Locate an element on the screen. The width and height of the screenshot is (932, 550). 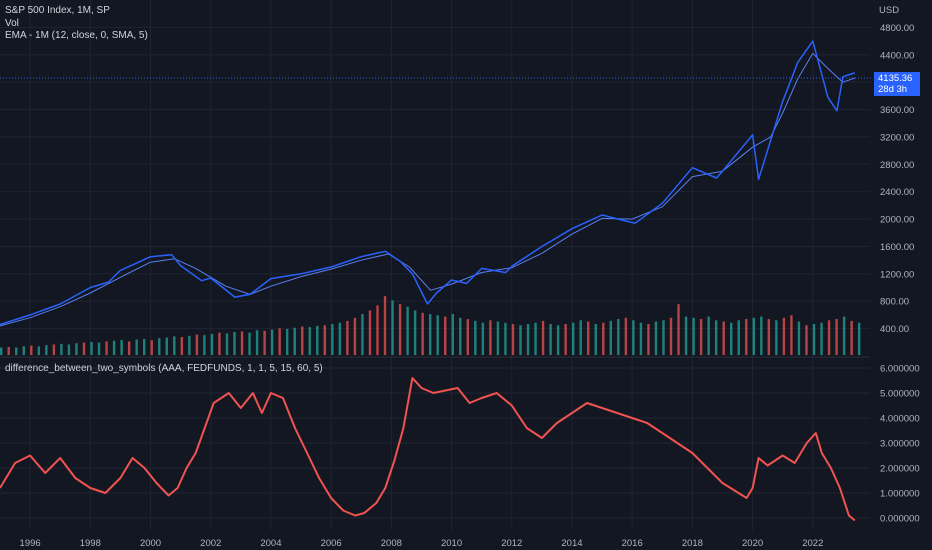
price-tick-label: 2400.00 is located at coordinates (897, 192).